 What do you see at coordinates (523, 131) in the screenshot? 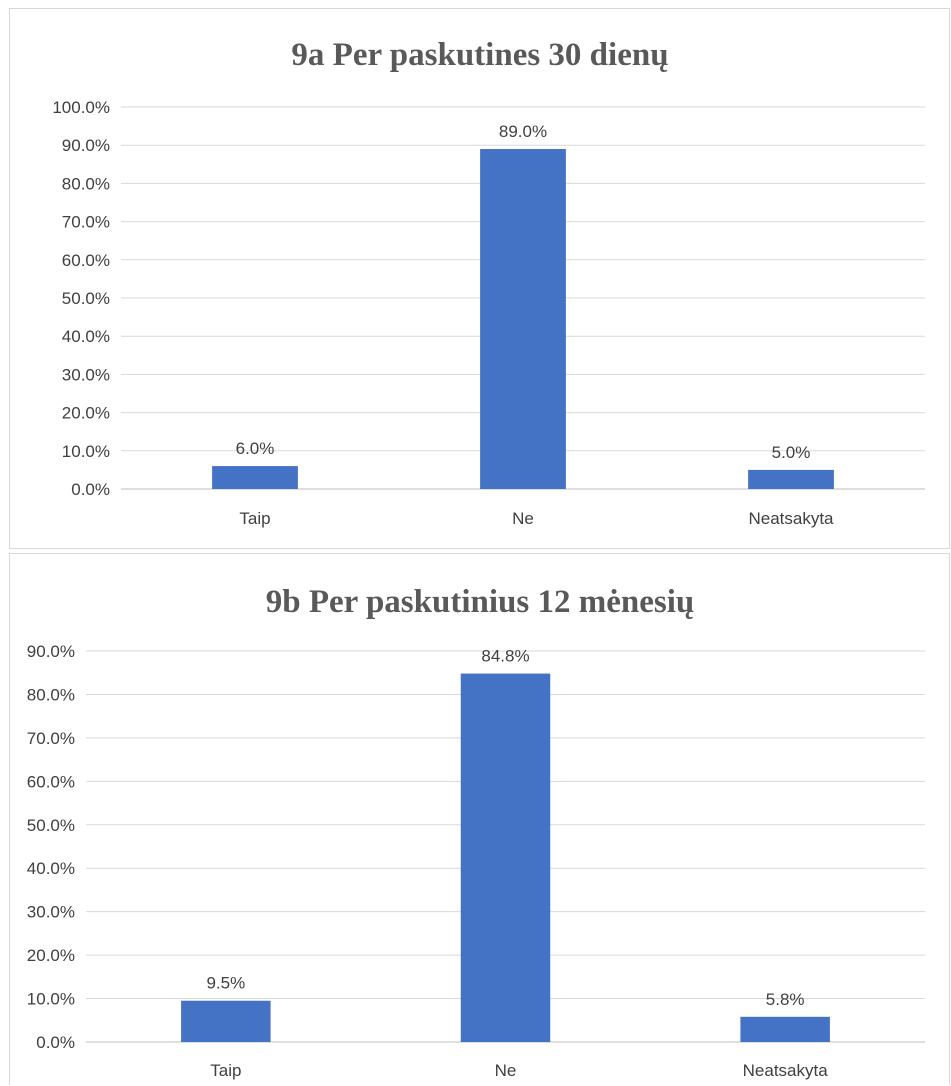
I see `data-label: 89.0%` at bounding box center [523, 131].